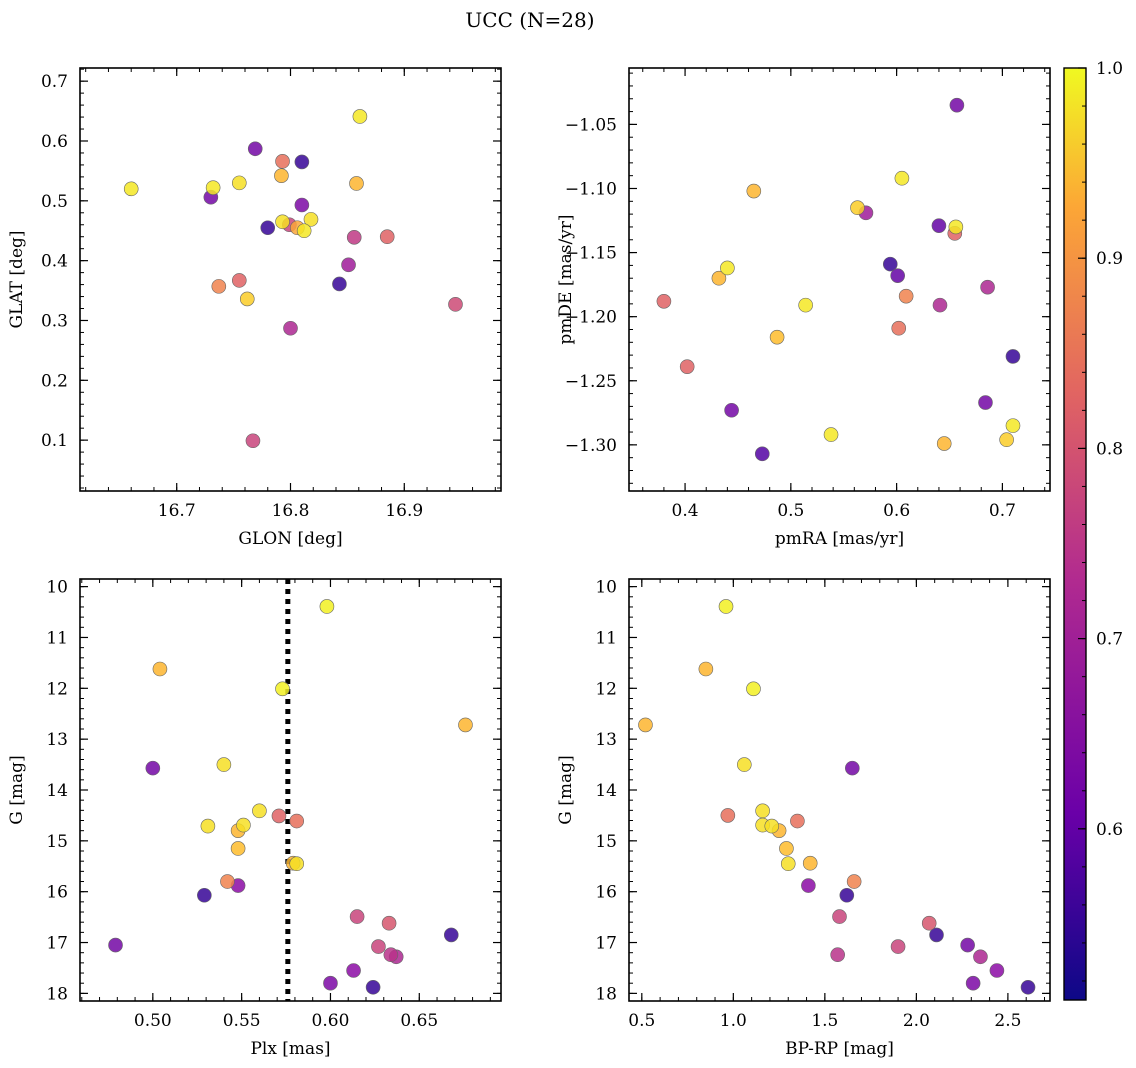 This screenshot has width=1136, height=1068. What do you see at coordinates (606, 994) in the screenshot?
I see `y-tick-label: 18` at bounding box center [606, 994].